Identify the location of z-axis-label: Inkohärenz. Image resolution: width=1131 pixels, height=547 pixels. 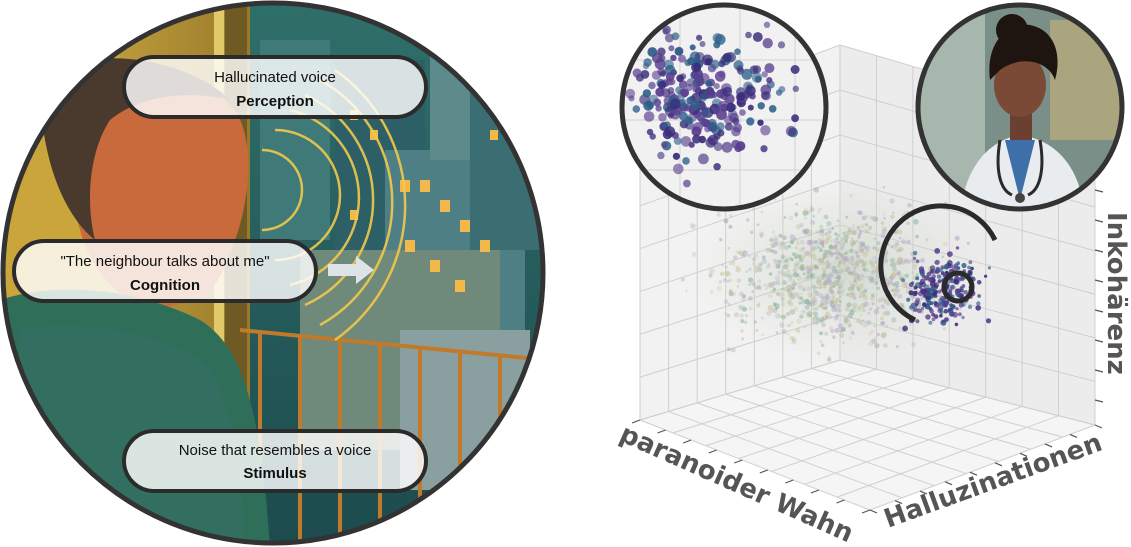
(1116, 293).